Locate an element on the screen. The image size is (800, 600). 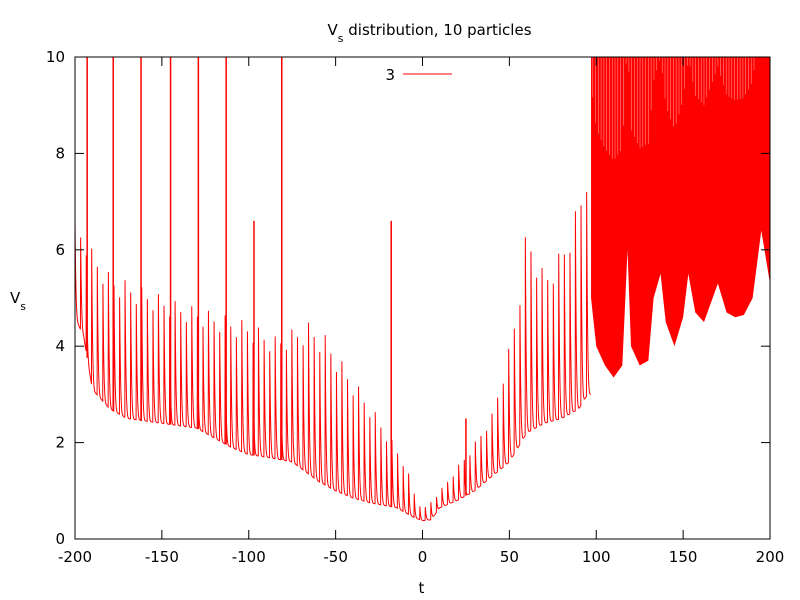
x-axis-label: t is located at coordinates (422, 588).